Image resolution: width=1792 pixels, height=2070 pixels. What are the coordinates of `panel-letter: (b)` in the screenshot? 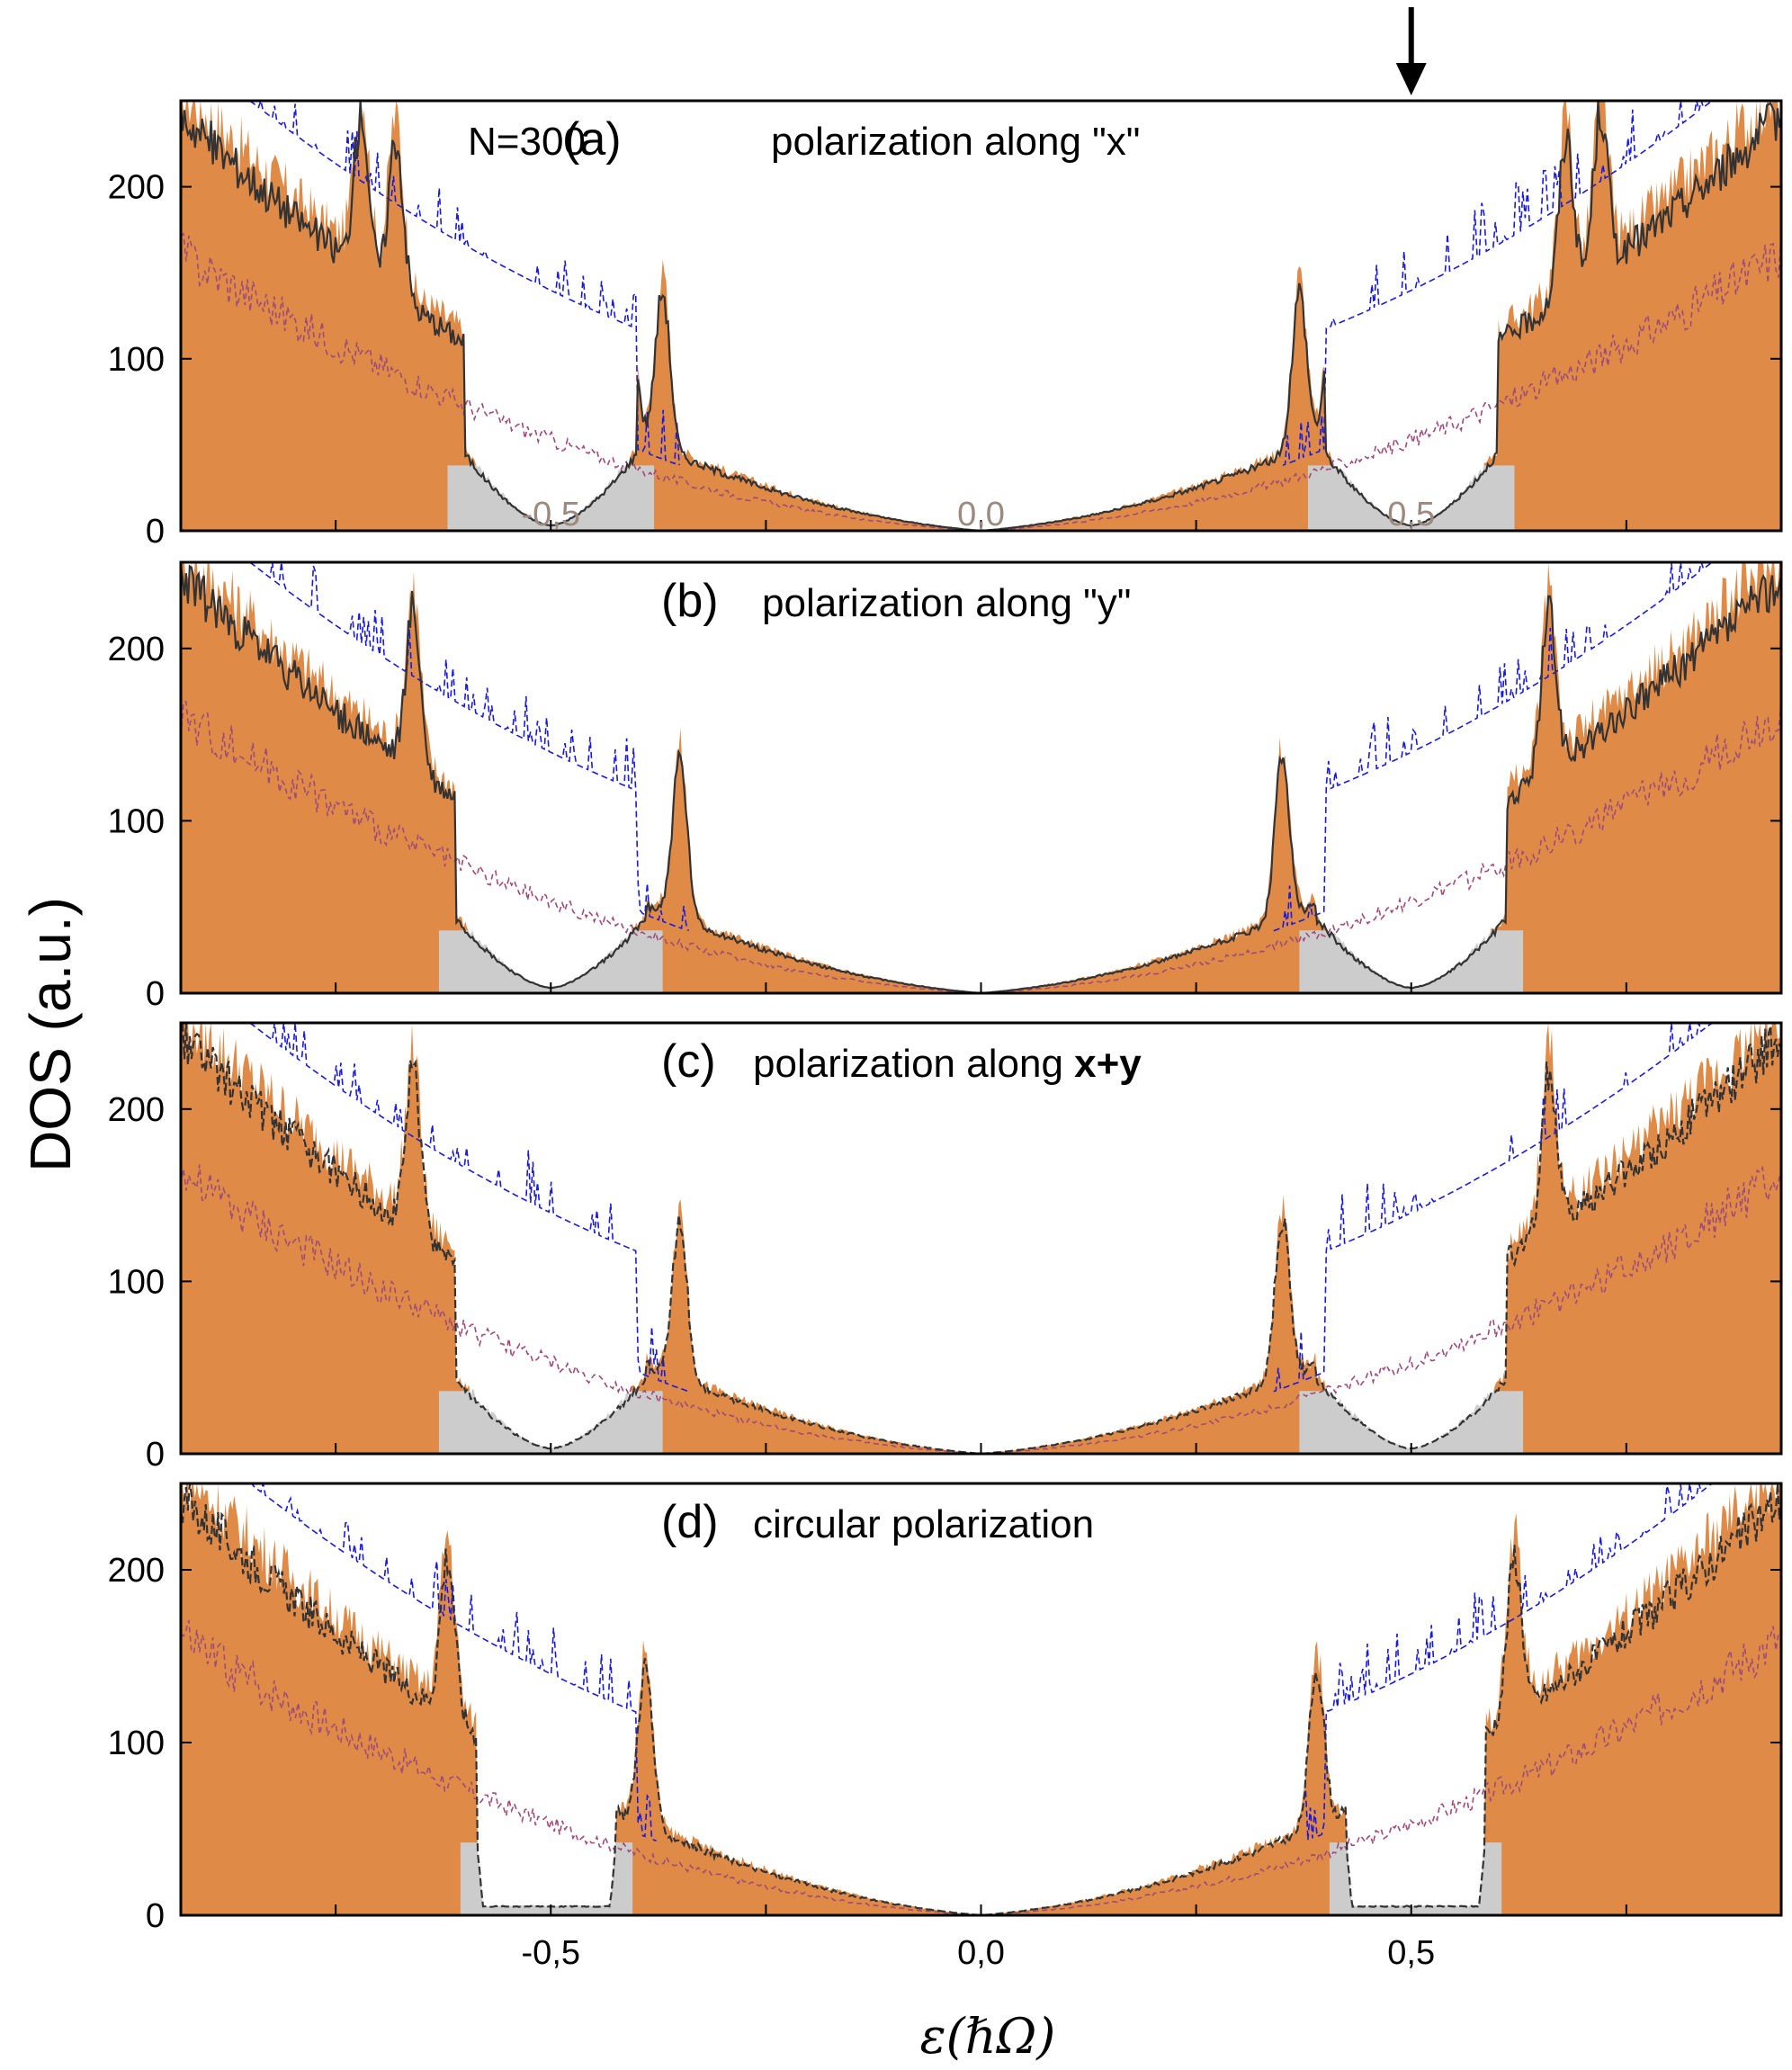 It's located at (690, 601).